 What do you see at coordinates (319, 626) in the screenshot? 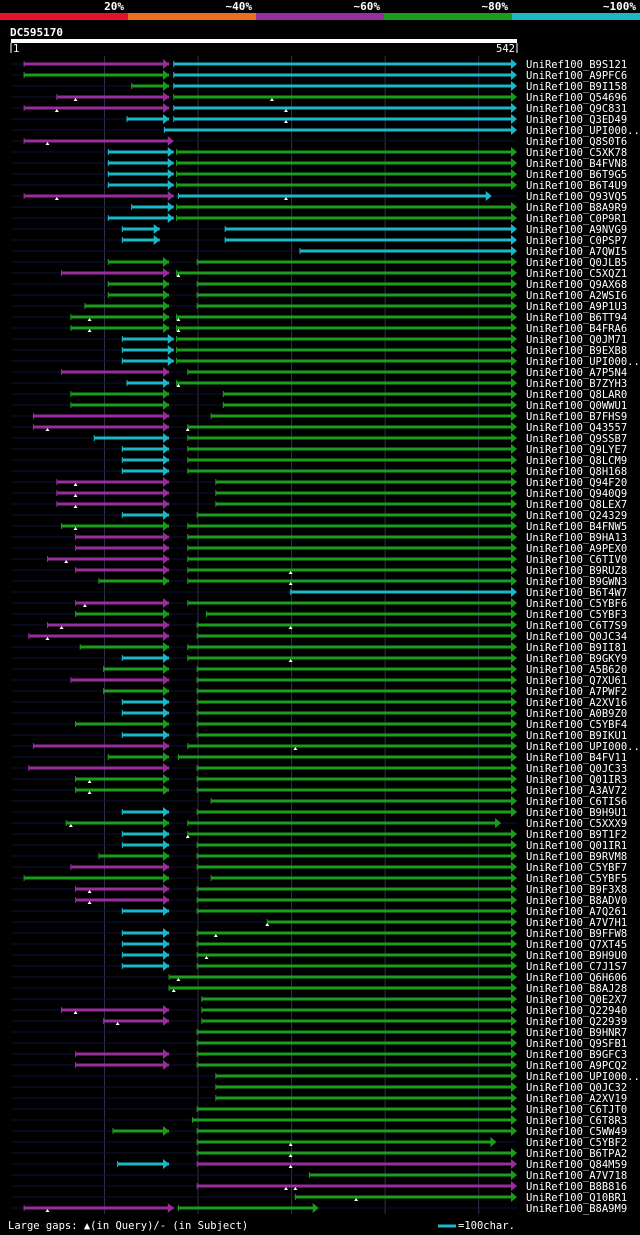
I see `hit-row: UniRef100_C6T7S9` at bounding box center [319, 626].